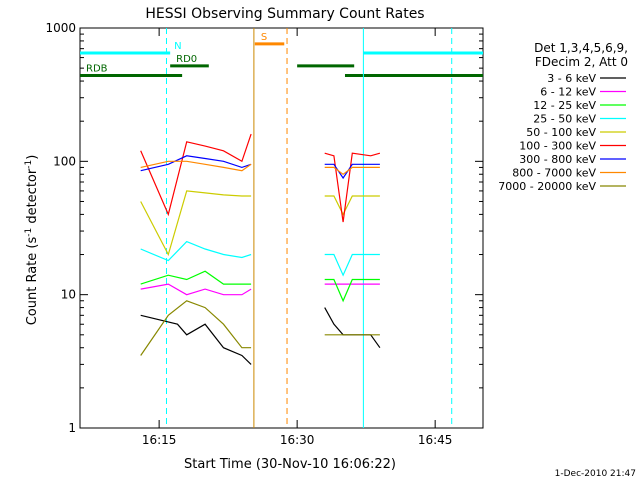 This screenshot has width=640, height=480. Describe the element at coordinates (435, 440) in the screenshot. I see `x-tick-label: 16:45` at that location.